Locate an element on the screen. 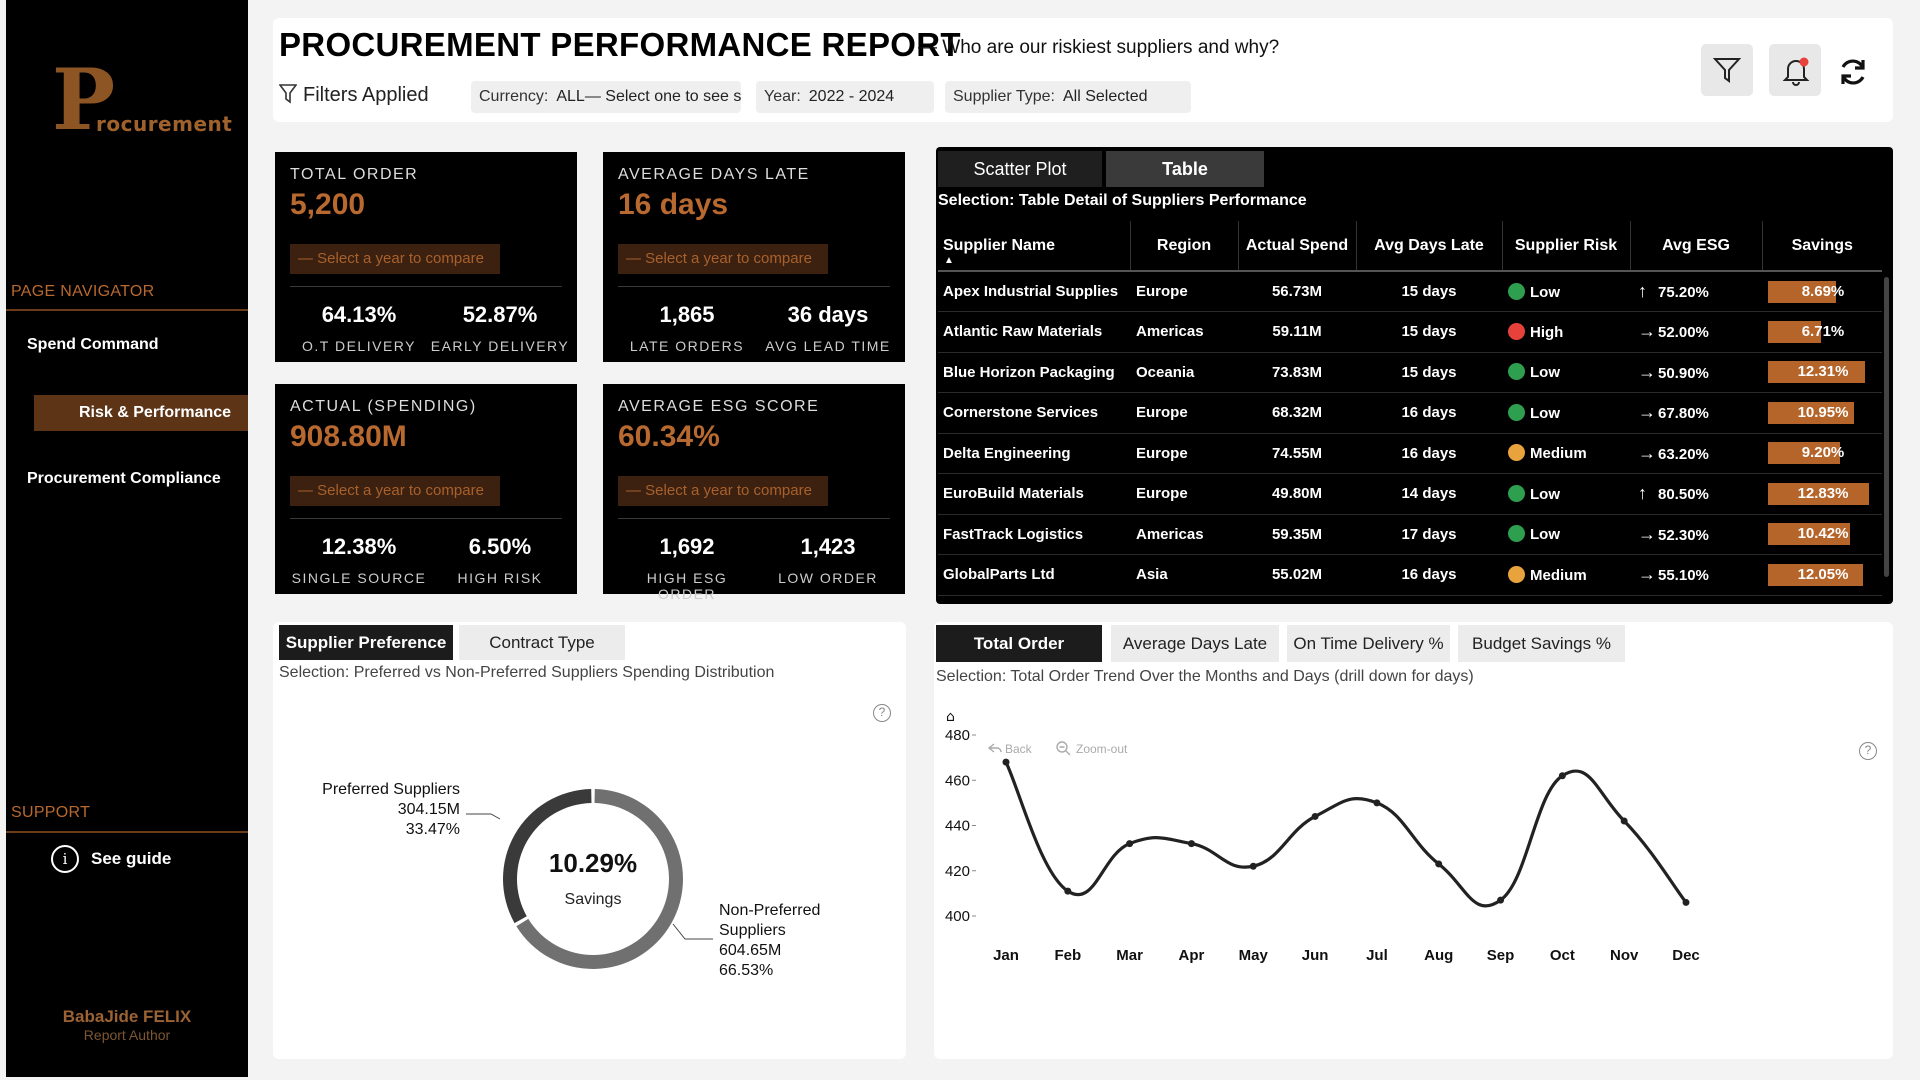  kpi-value: 5,200 is located at coordinates (328, 204).